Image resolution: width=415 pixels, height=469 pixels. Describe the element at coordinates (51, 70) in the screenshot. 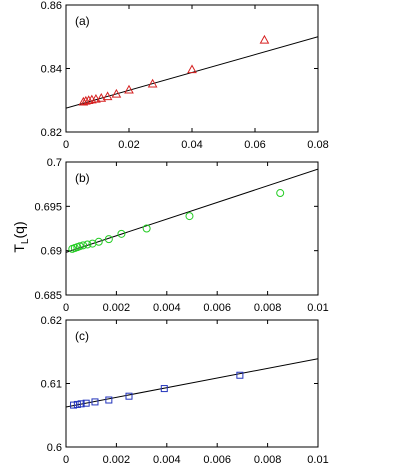

I see `y-tick-label: 0.84` at that location.